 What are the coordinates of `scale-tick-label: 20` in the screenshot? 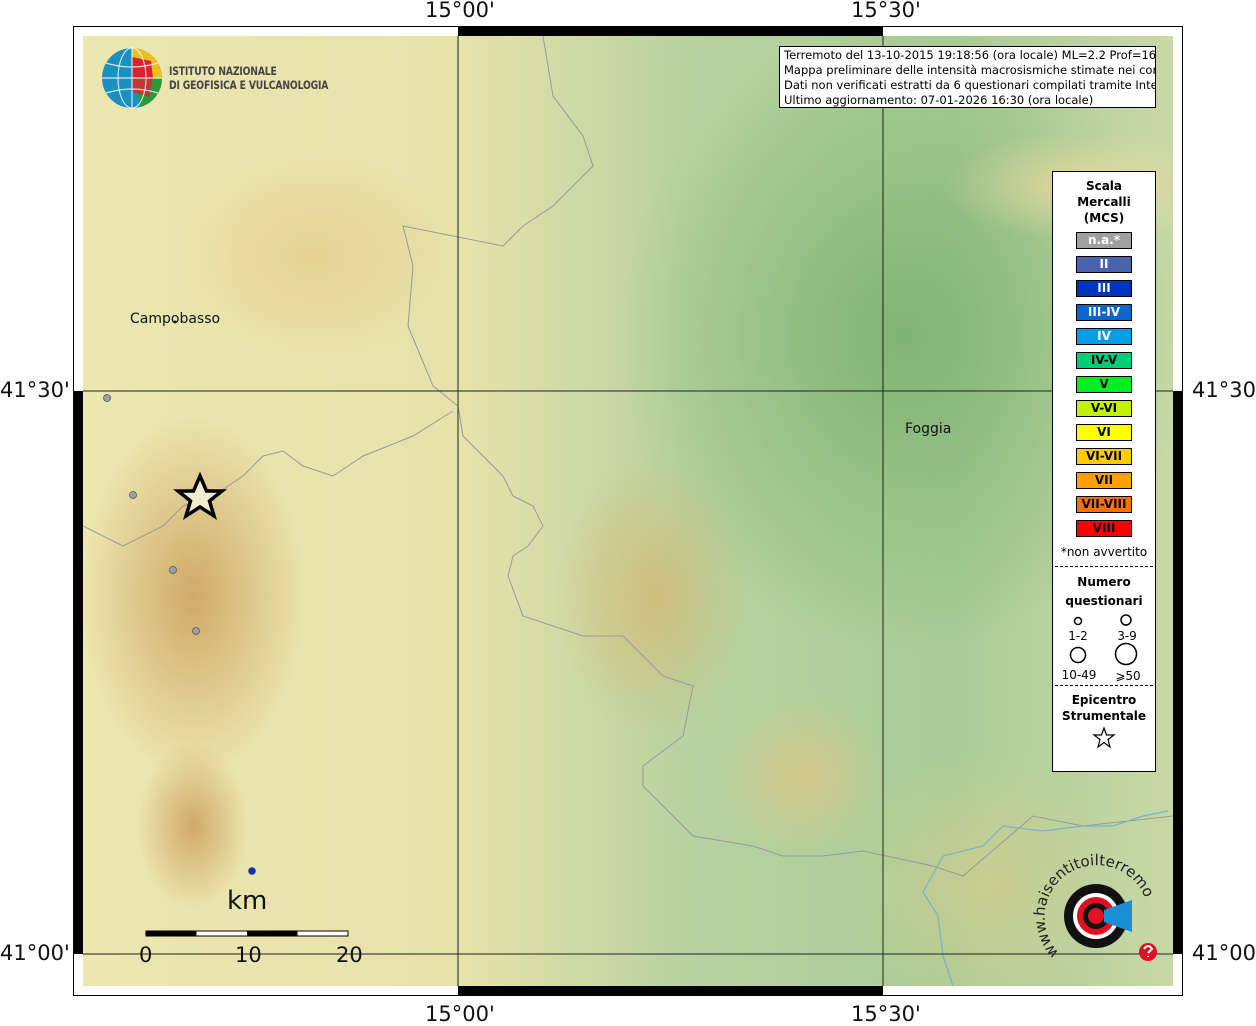 It's located at (349, 955).